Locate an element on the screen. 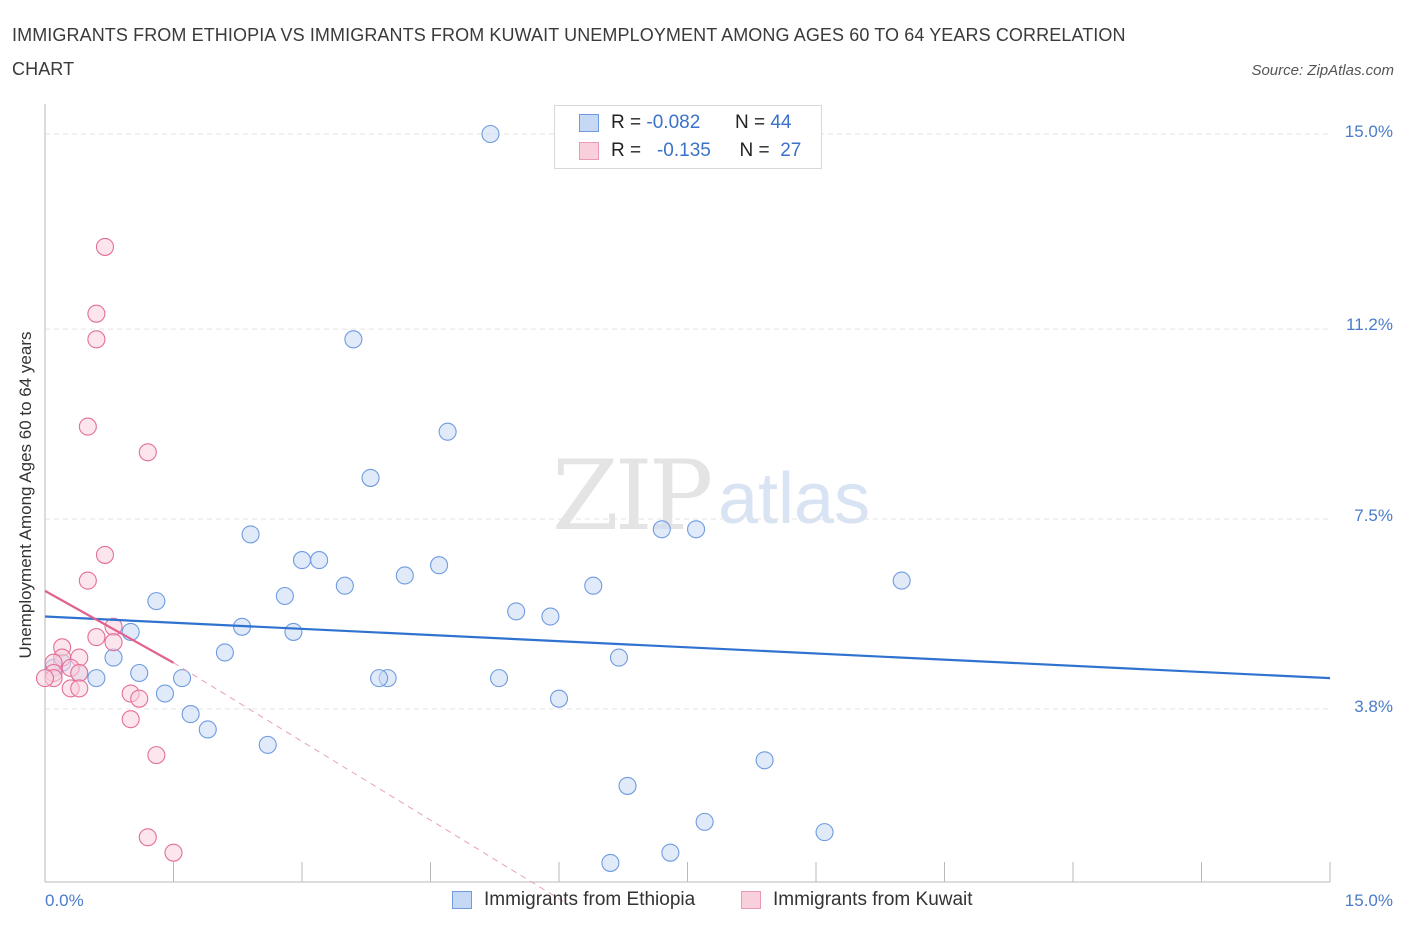  legend-row-kuwait: R = -0.135 N = 27 is located at coordinates (690, 151).